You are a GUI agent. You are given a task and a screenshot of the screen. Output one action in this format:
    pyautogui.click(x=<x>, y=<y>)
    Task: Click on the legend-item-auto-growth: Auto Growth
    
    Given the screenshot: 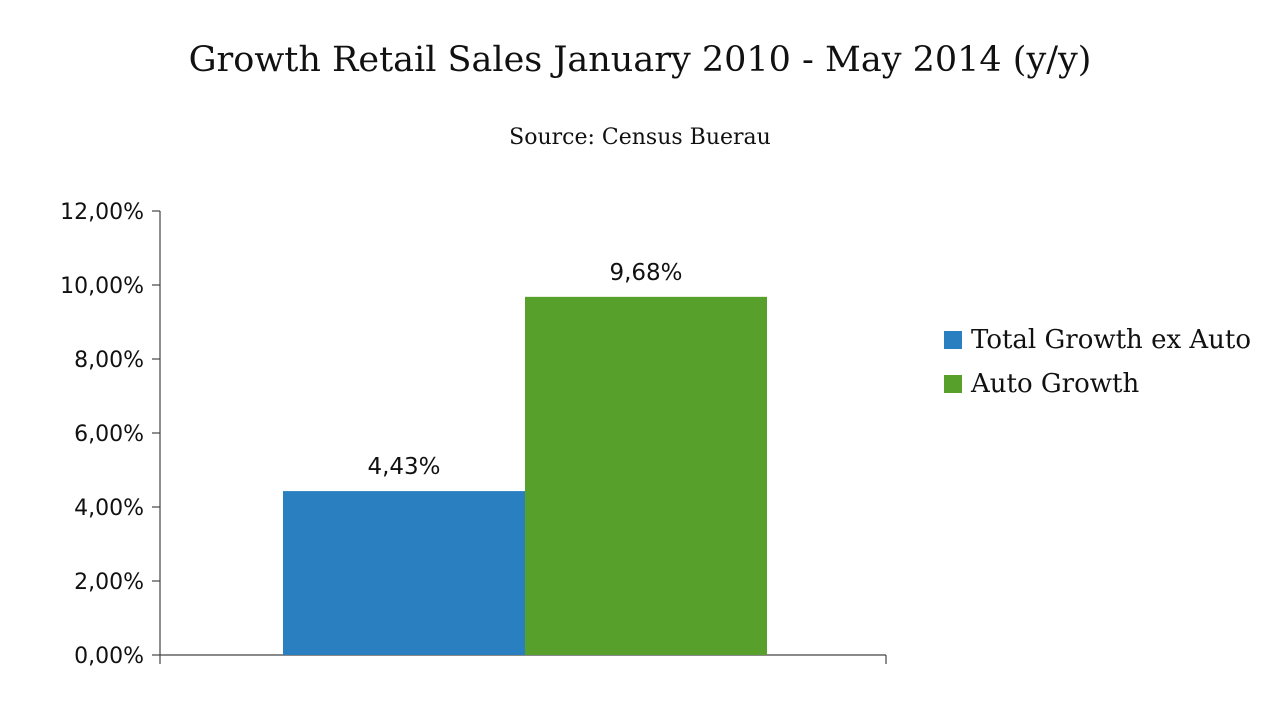 What is the action you would take?
    pyautogui.click(x=1097, y=384)
    